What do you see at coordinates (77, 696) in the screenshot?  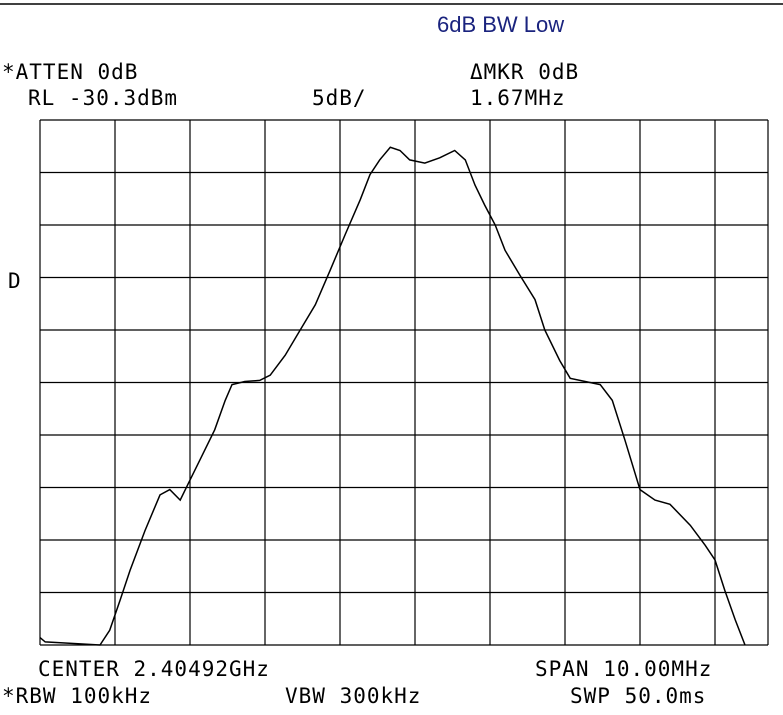 I see `rbw: *RBW 100kHz` at bounding box center [77, 696].